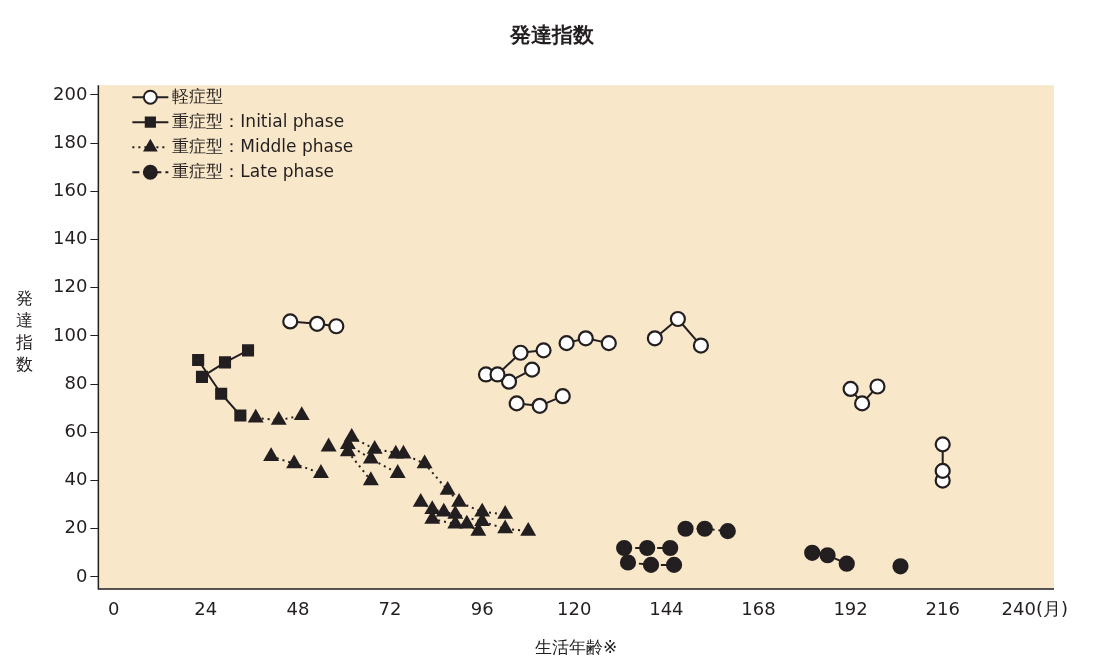  Describe the element at coordinates (942, 609) in the screenshot. I see `x-tick-label: 216` at that location.